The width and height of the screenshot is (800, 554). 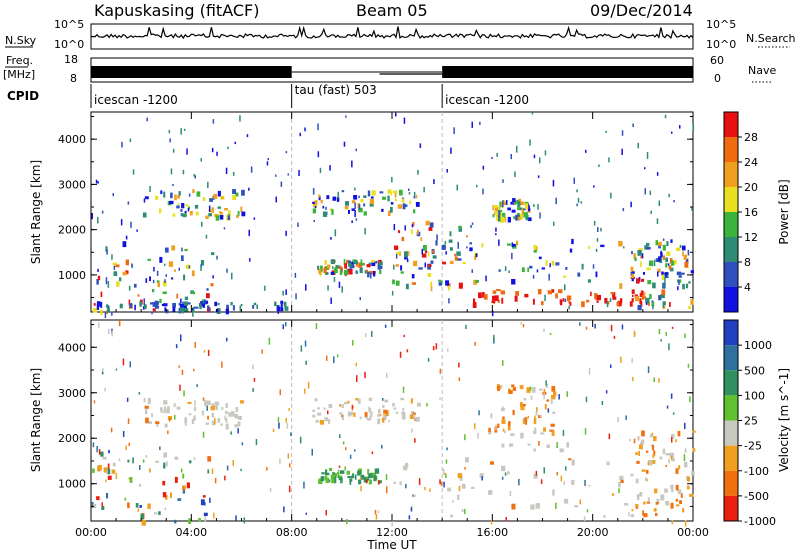 What do you see at coordinates (392, 72) in the screenshot?
I see `freq-nave-trace` at bounding box center [392, 72].